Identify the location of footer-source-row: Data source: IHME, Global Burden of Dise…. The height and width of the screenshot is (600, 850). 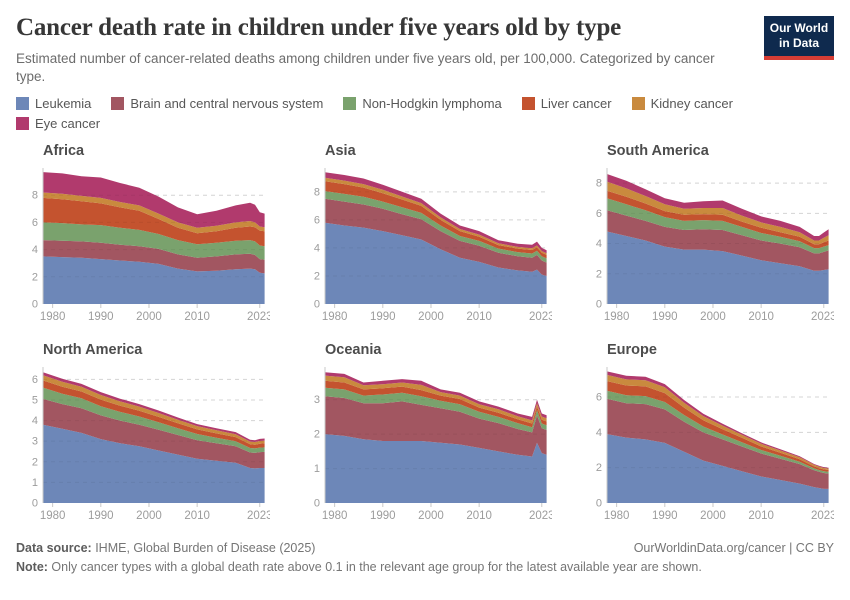
(425, 548).